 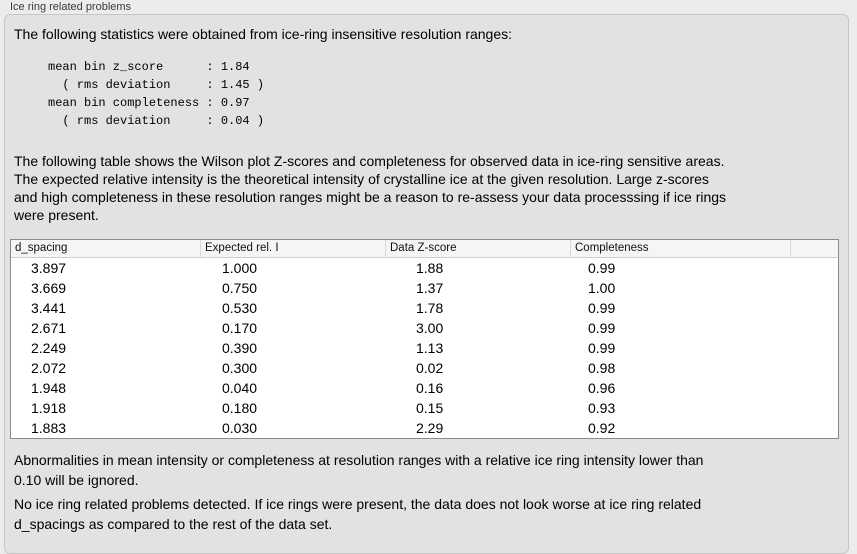 I want to click on cell-d-spacing: 3.669, so click(x=49, y=288).